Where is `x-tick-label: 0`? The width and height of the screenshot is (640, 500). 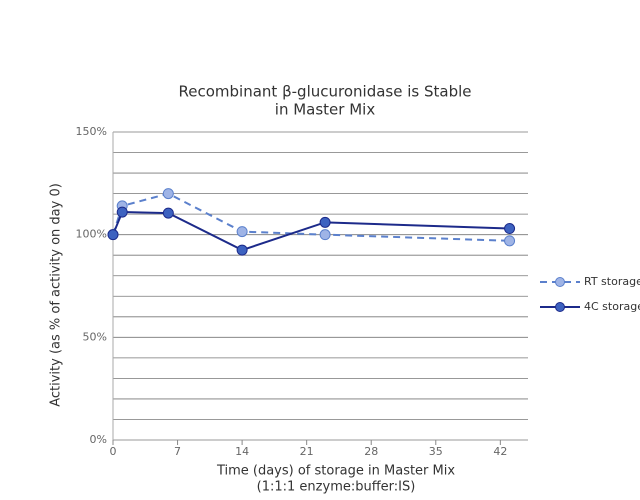
x-tick-label: 0 is located at coordinates (113, 451).